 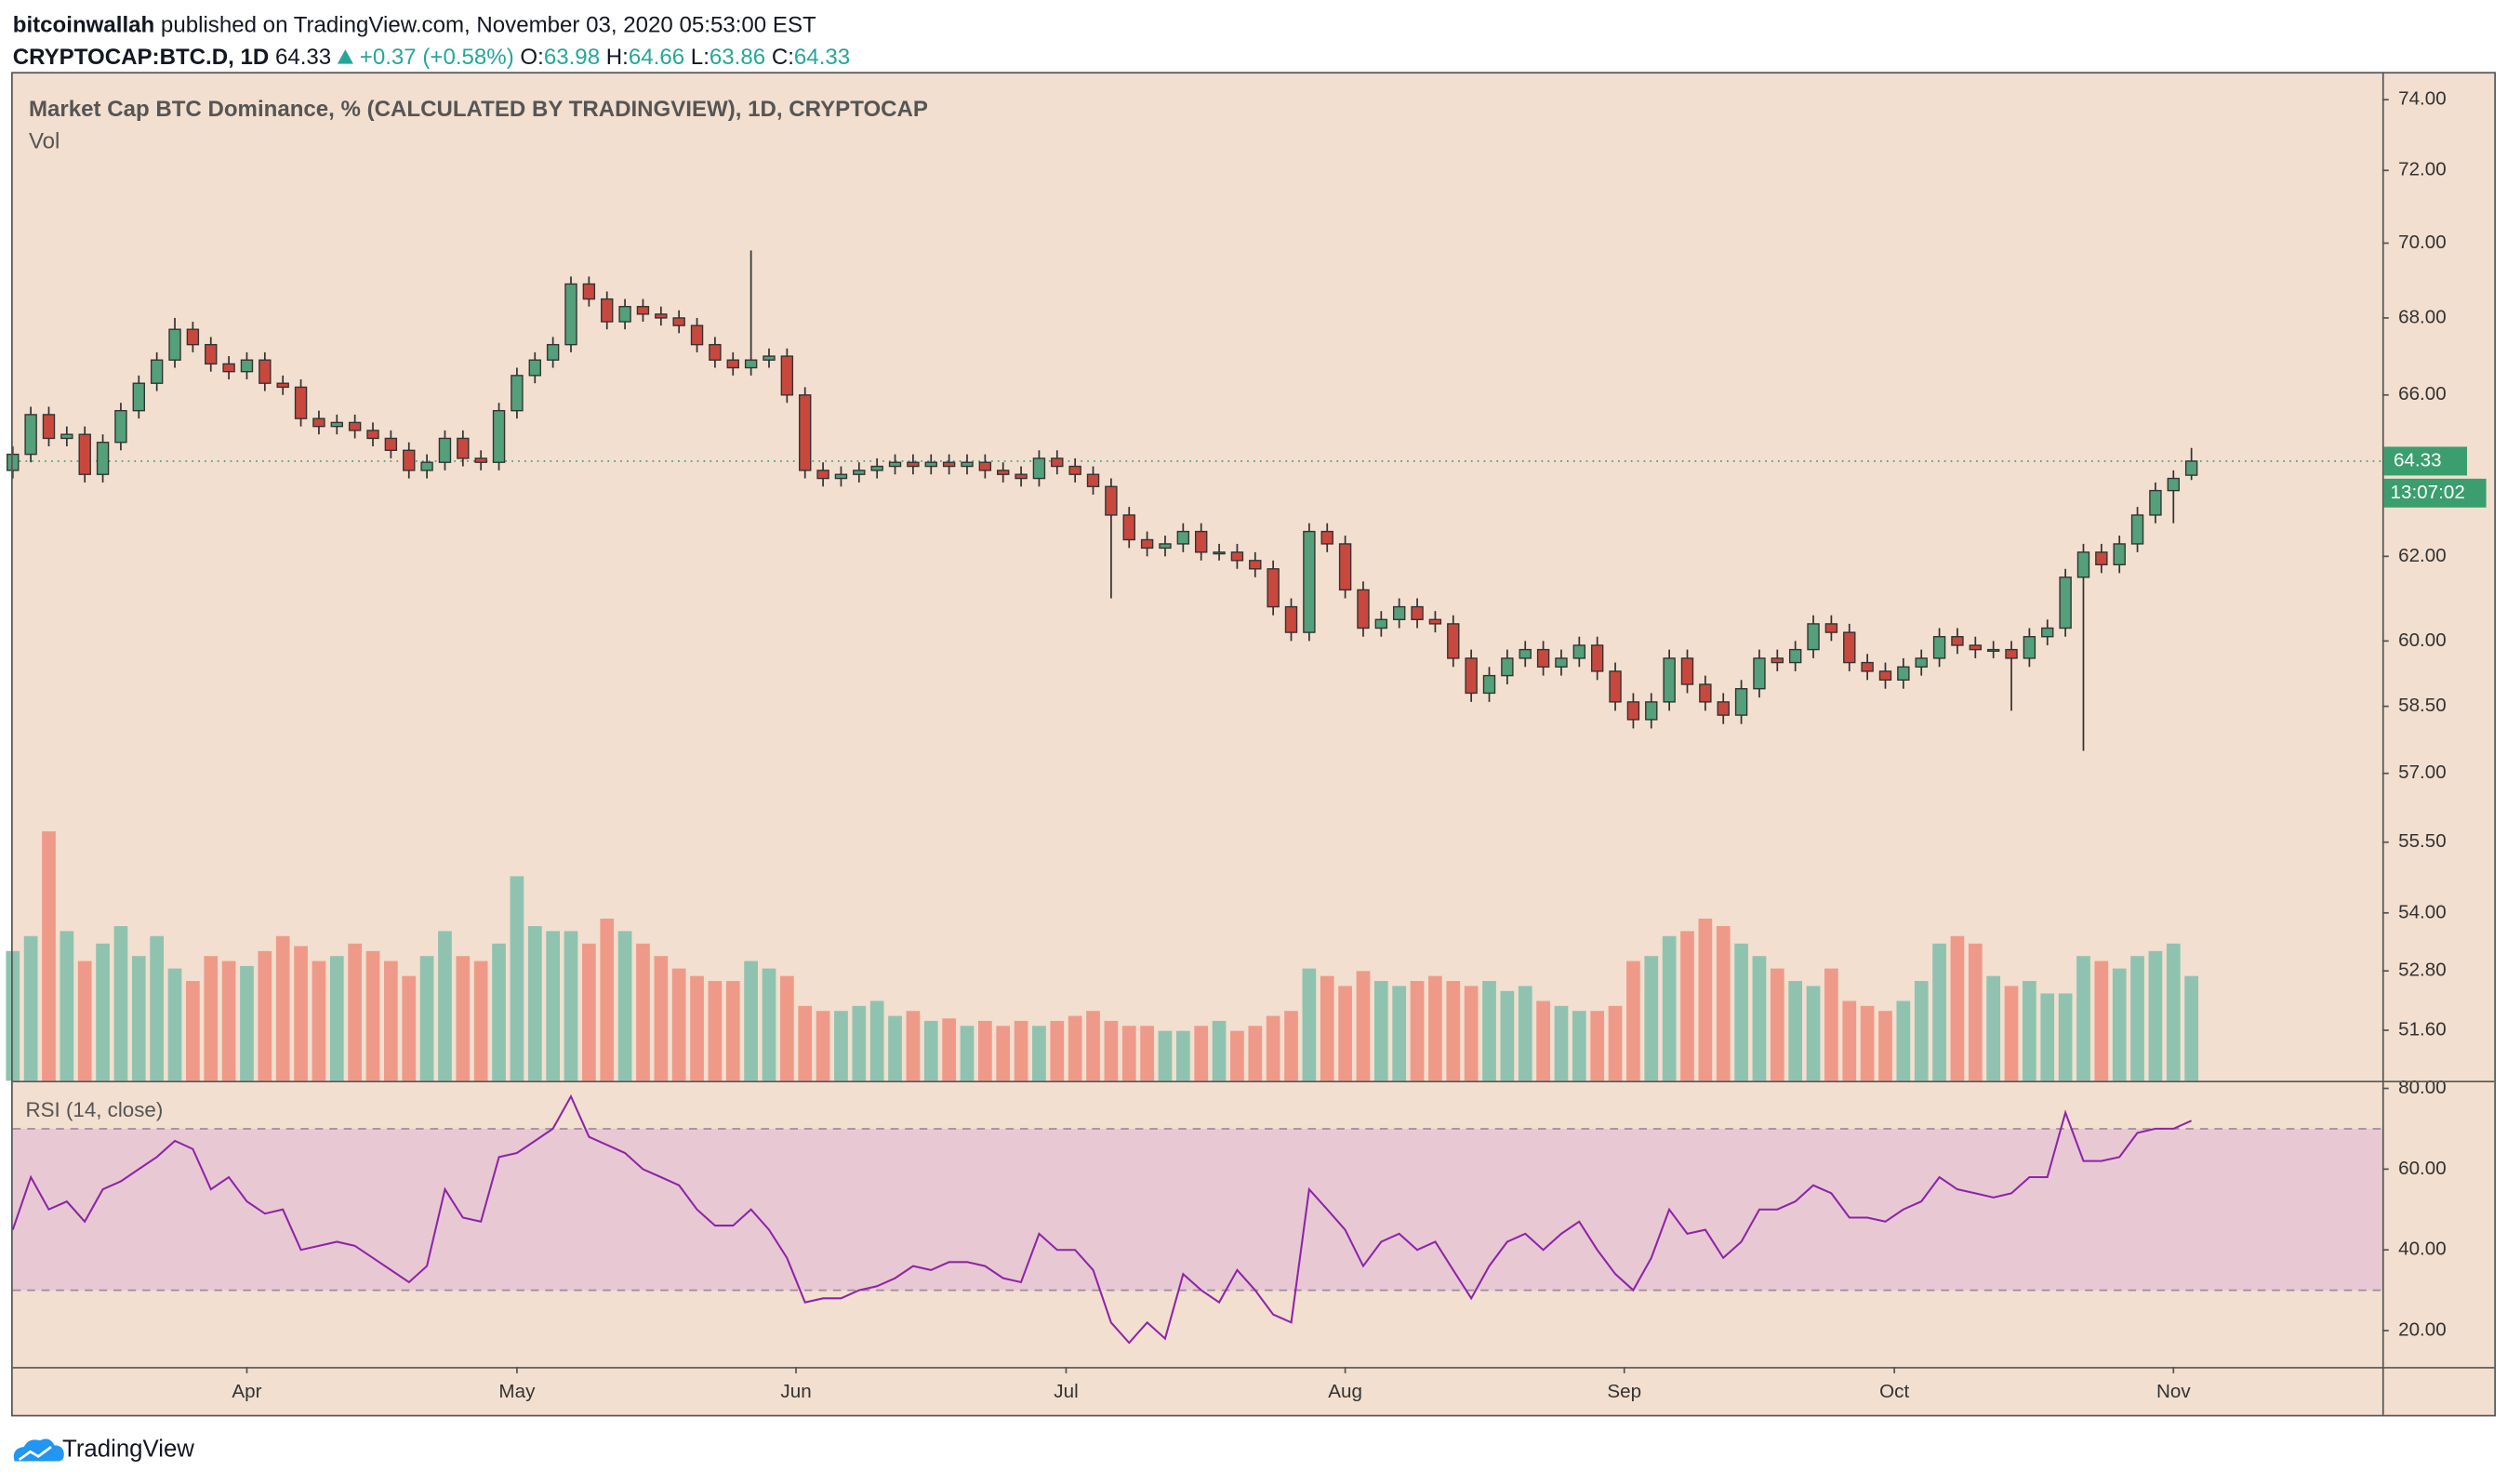 What do you see at coordinates (303, 56) in the screenshot?
I see `last-price: 64.33` at bounding box center [303, 56].